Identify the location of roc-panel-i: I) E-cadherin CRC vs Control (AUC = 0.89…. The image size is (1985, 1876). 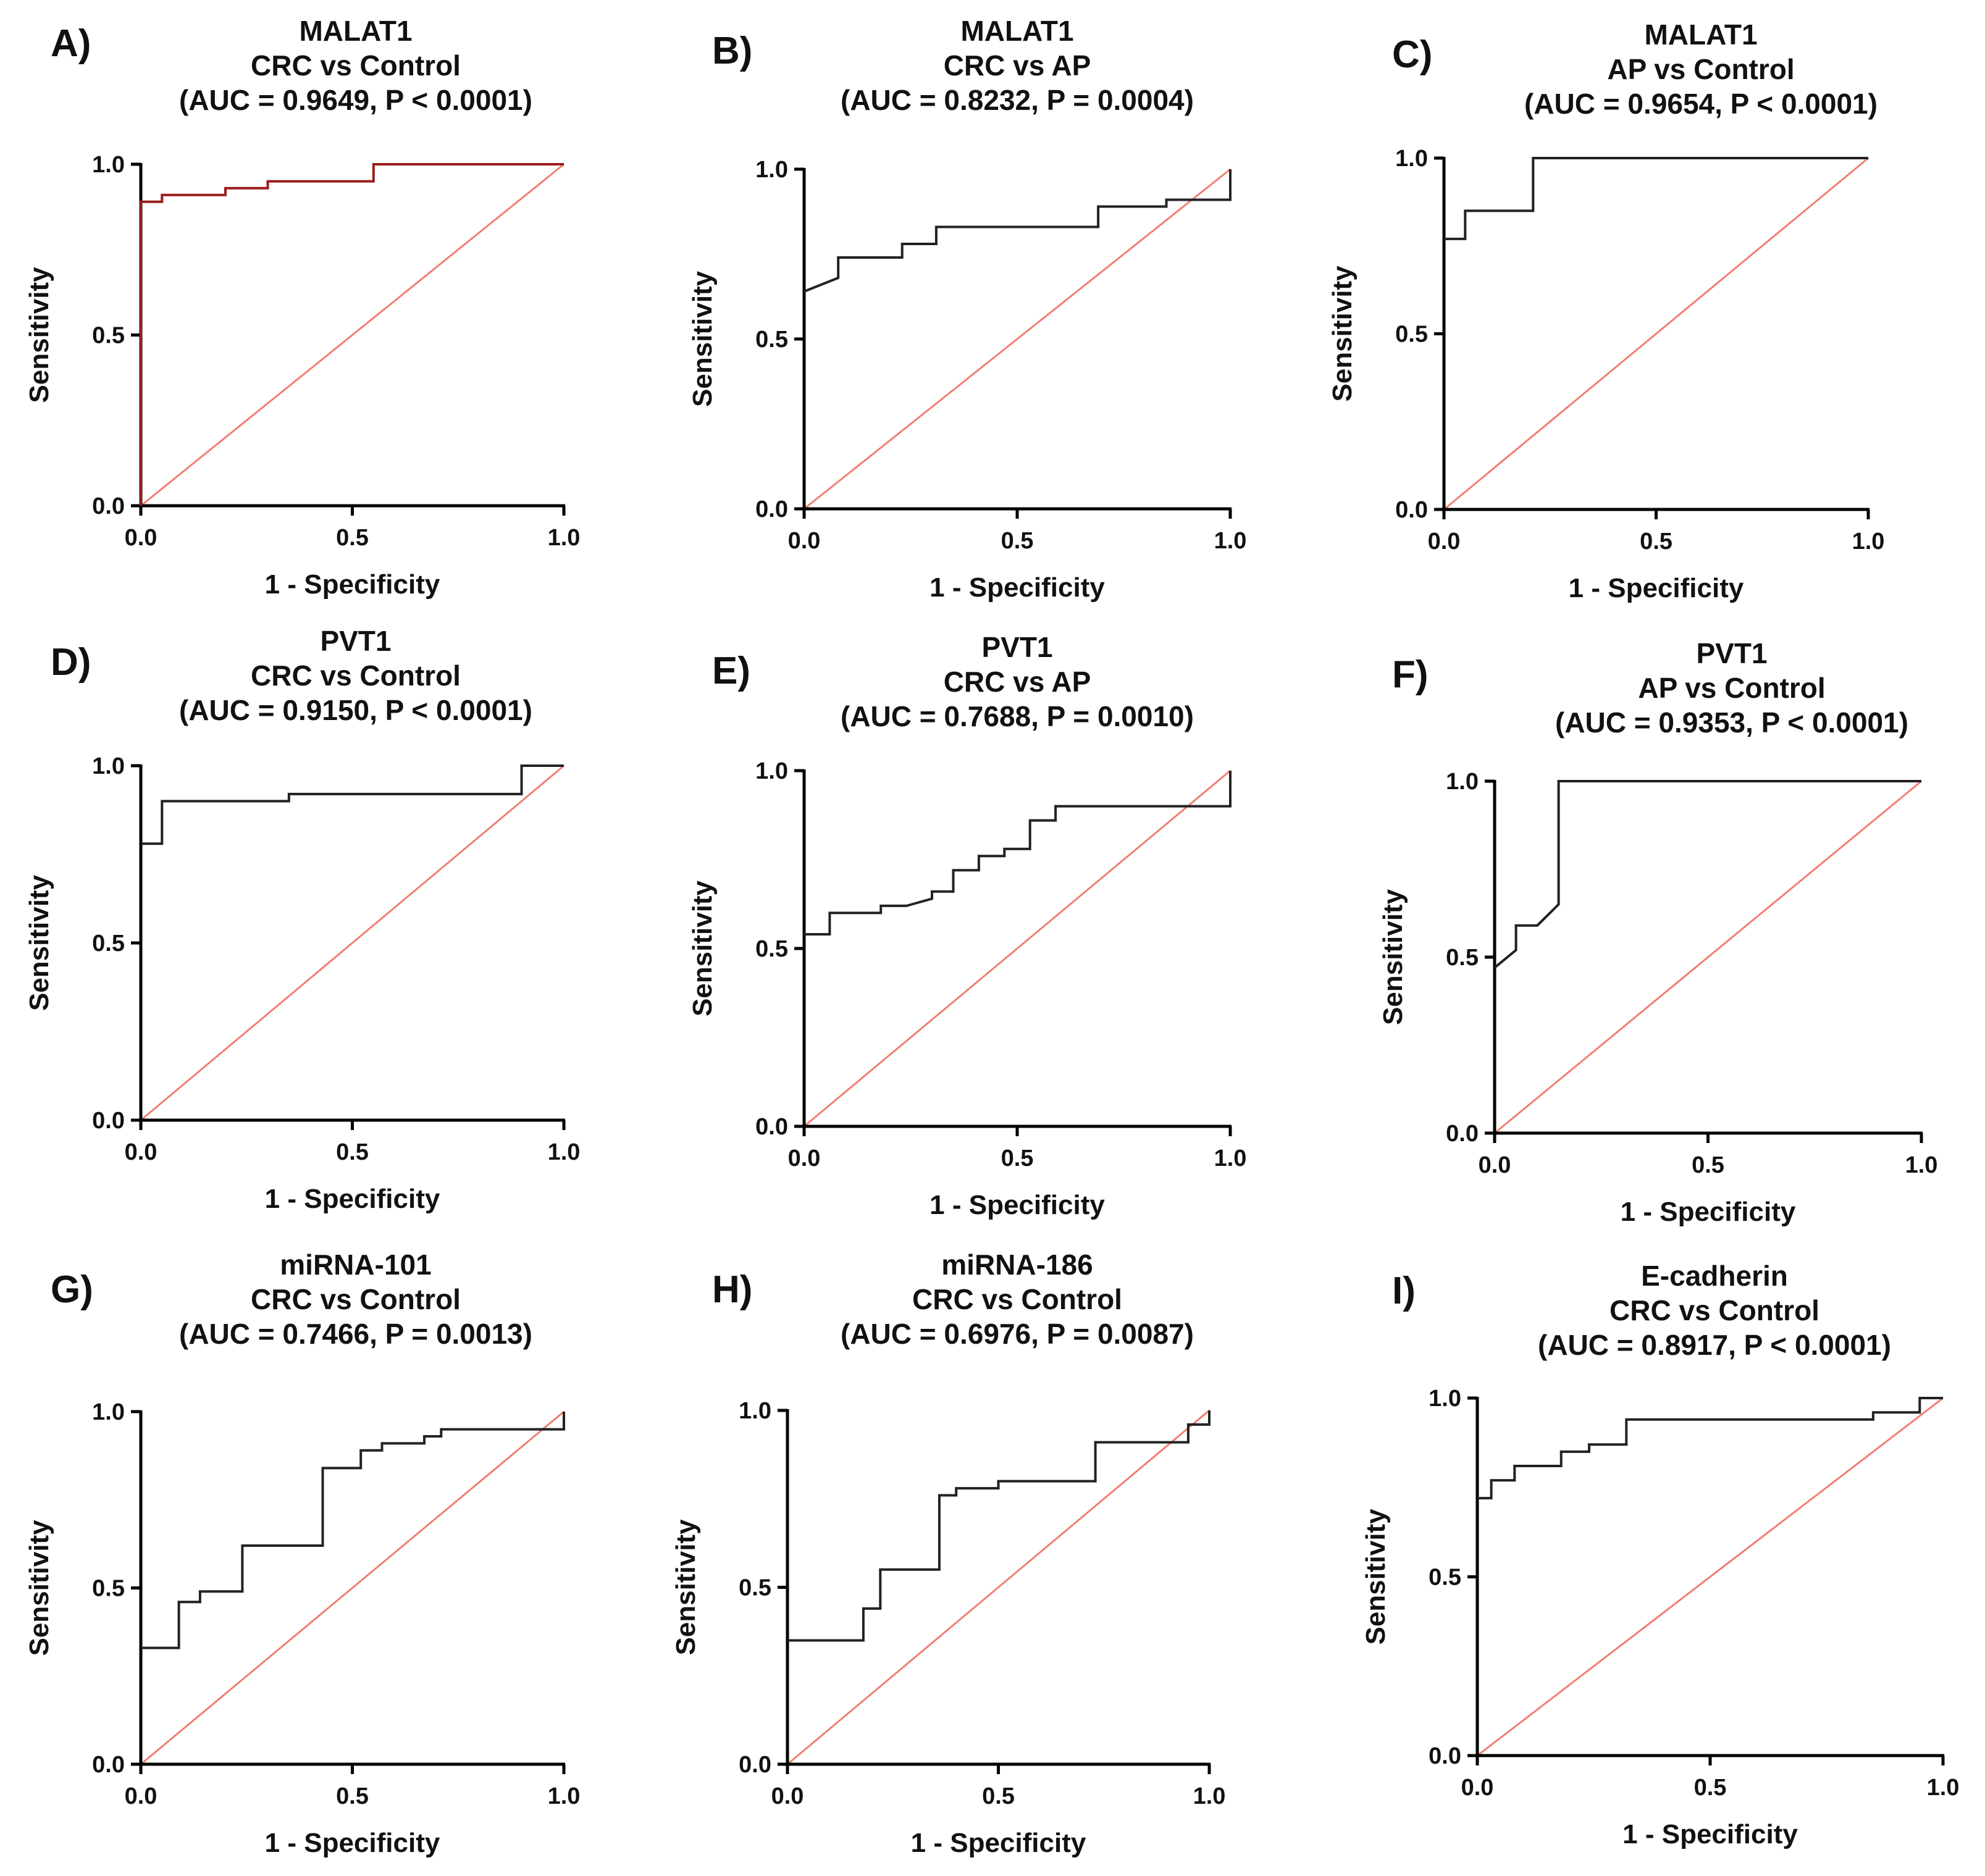
(1653, 1547).